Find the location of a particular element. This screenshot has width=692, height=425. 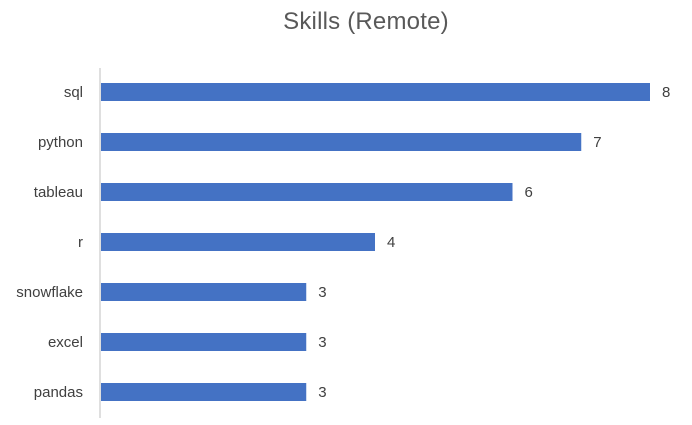

bar-excel is located at coordinates (204, 342).